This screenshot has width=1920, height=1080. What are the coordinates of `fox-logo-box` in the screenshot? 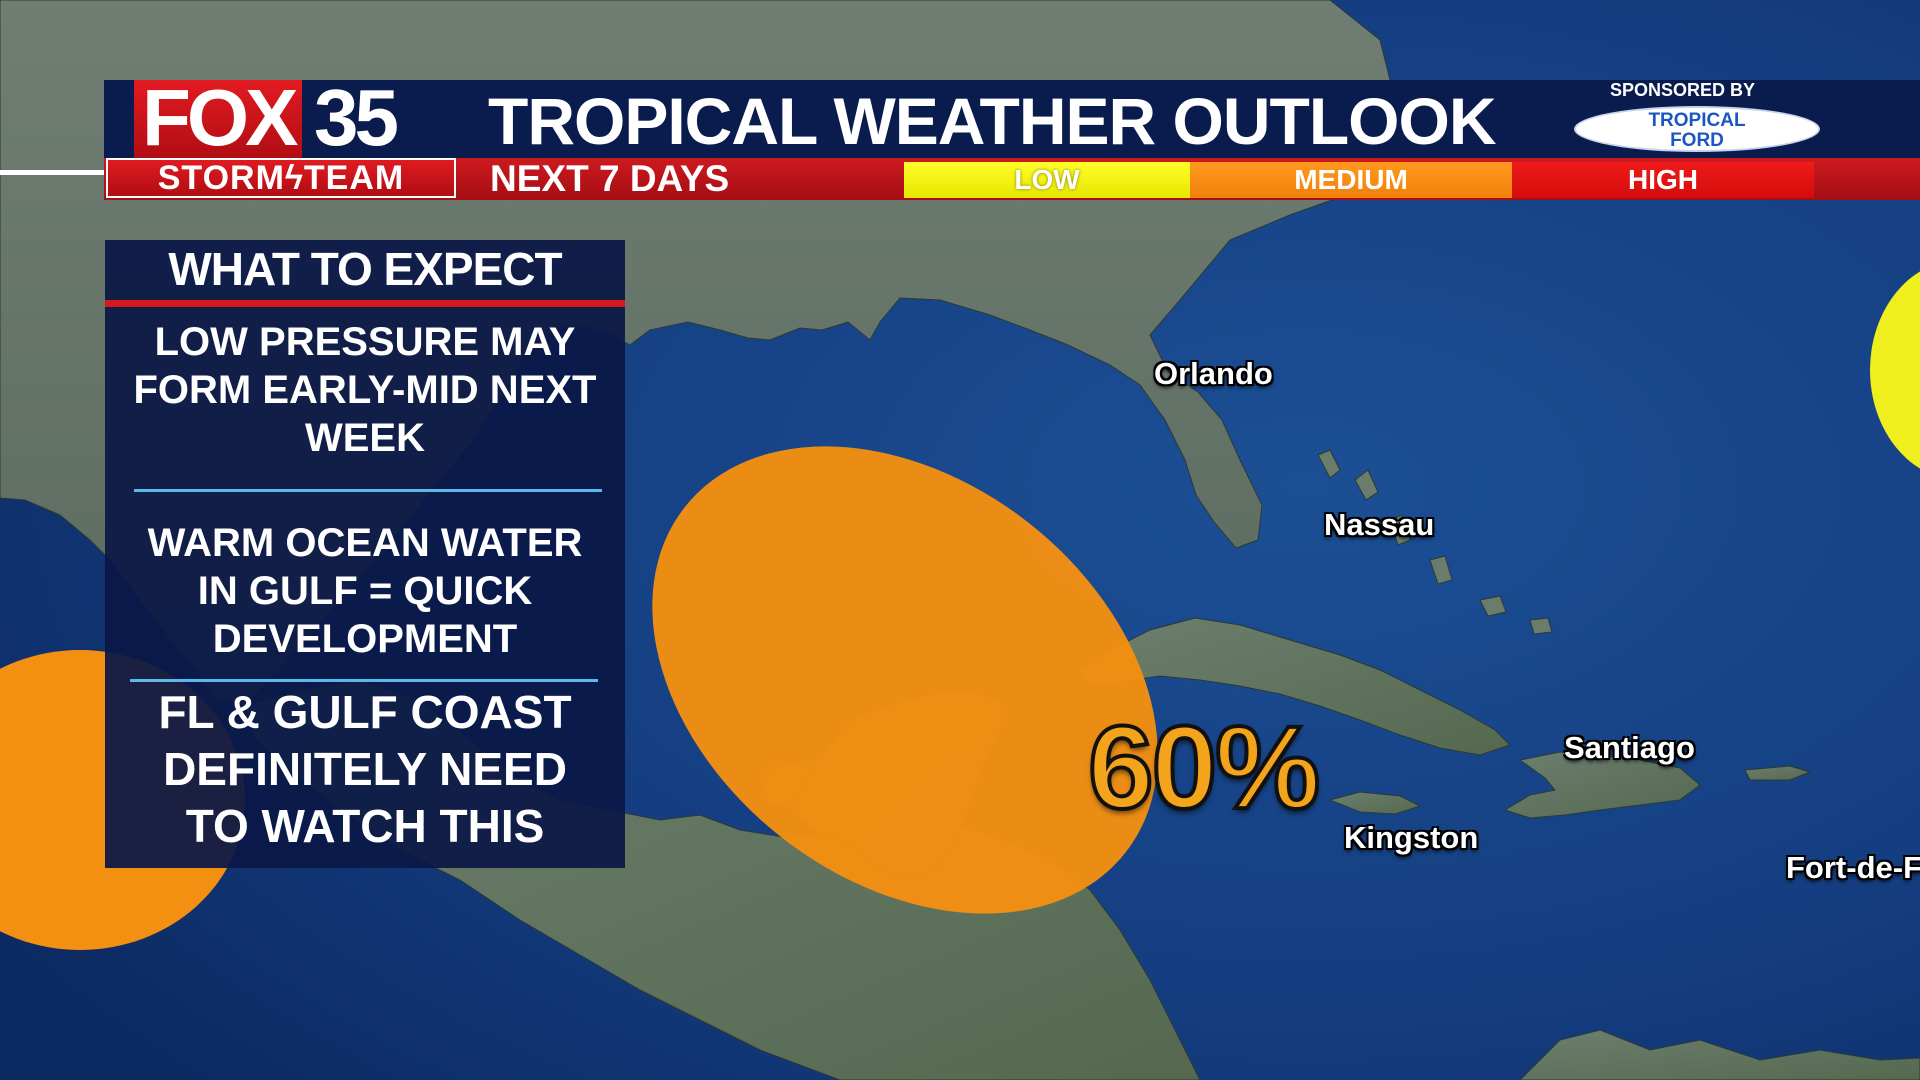 It's located at (218, 119).